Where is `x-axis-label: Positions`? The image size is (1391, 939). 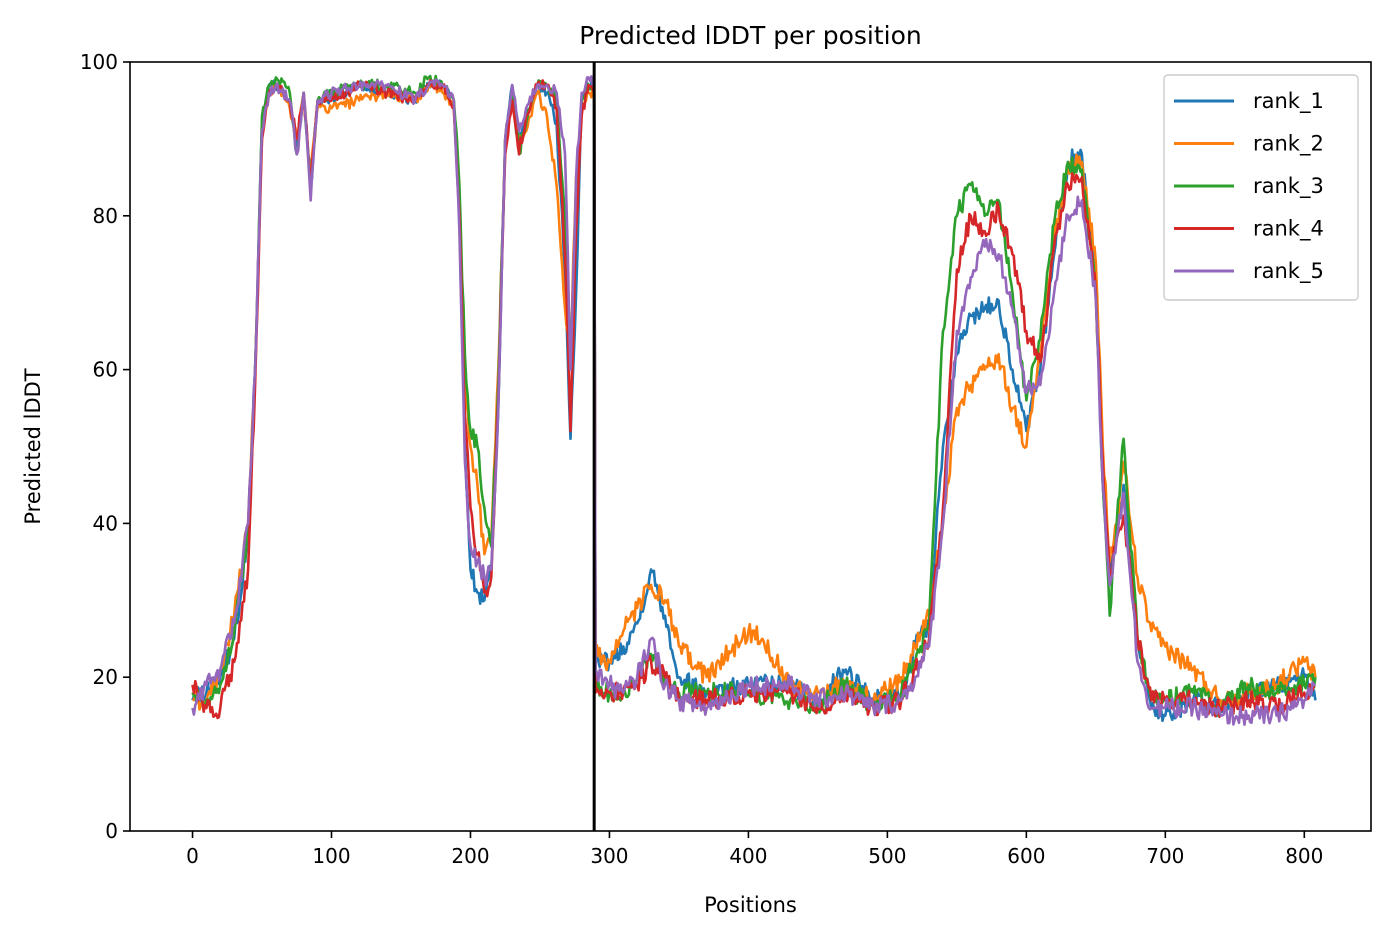
x-axis-label: Positions is located at coordinates (750, 905).